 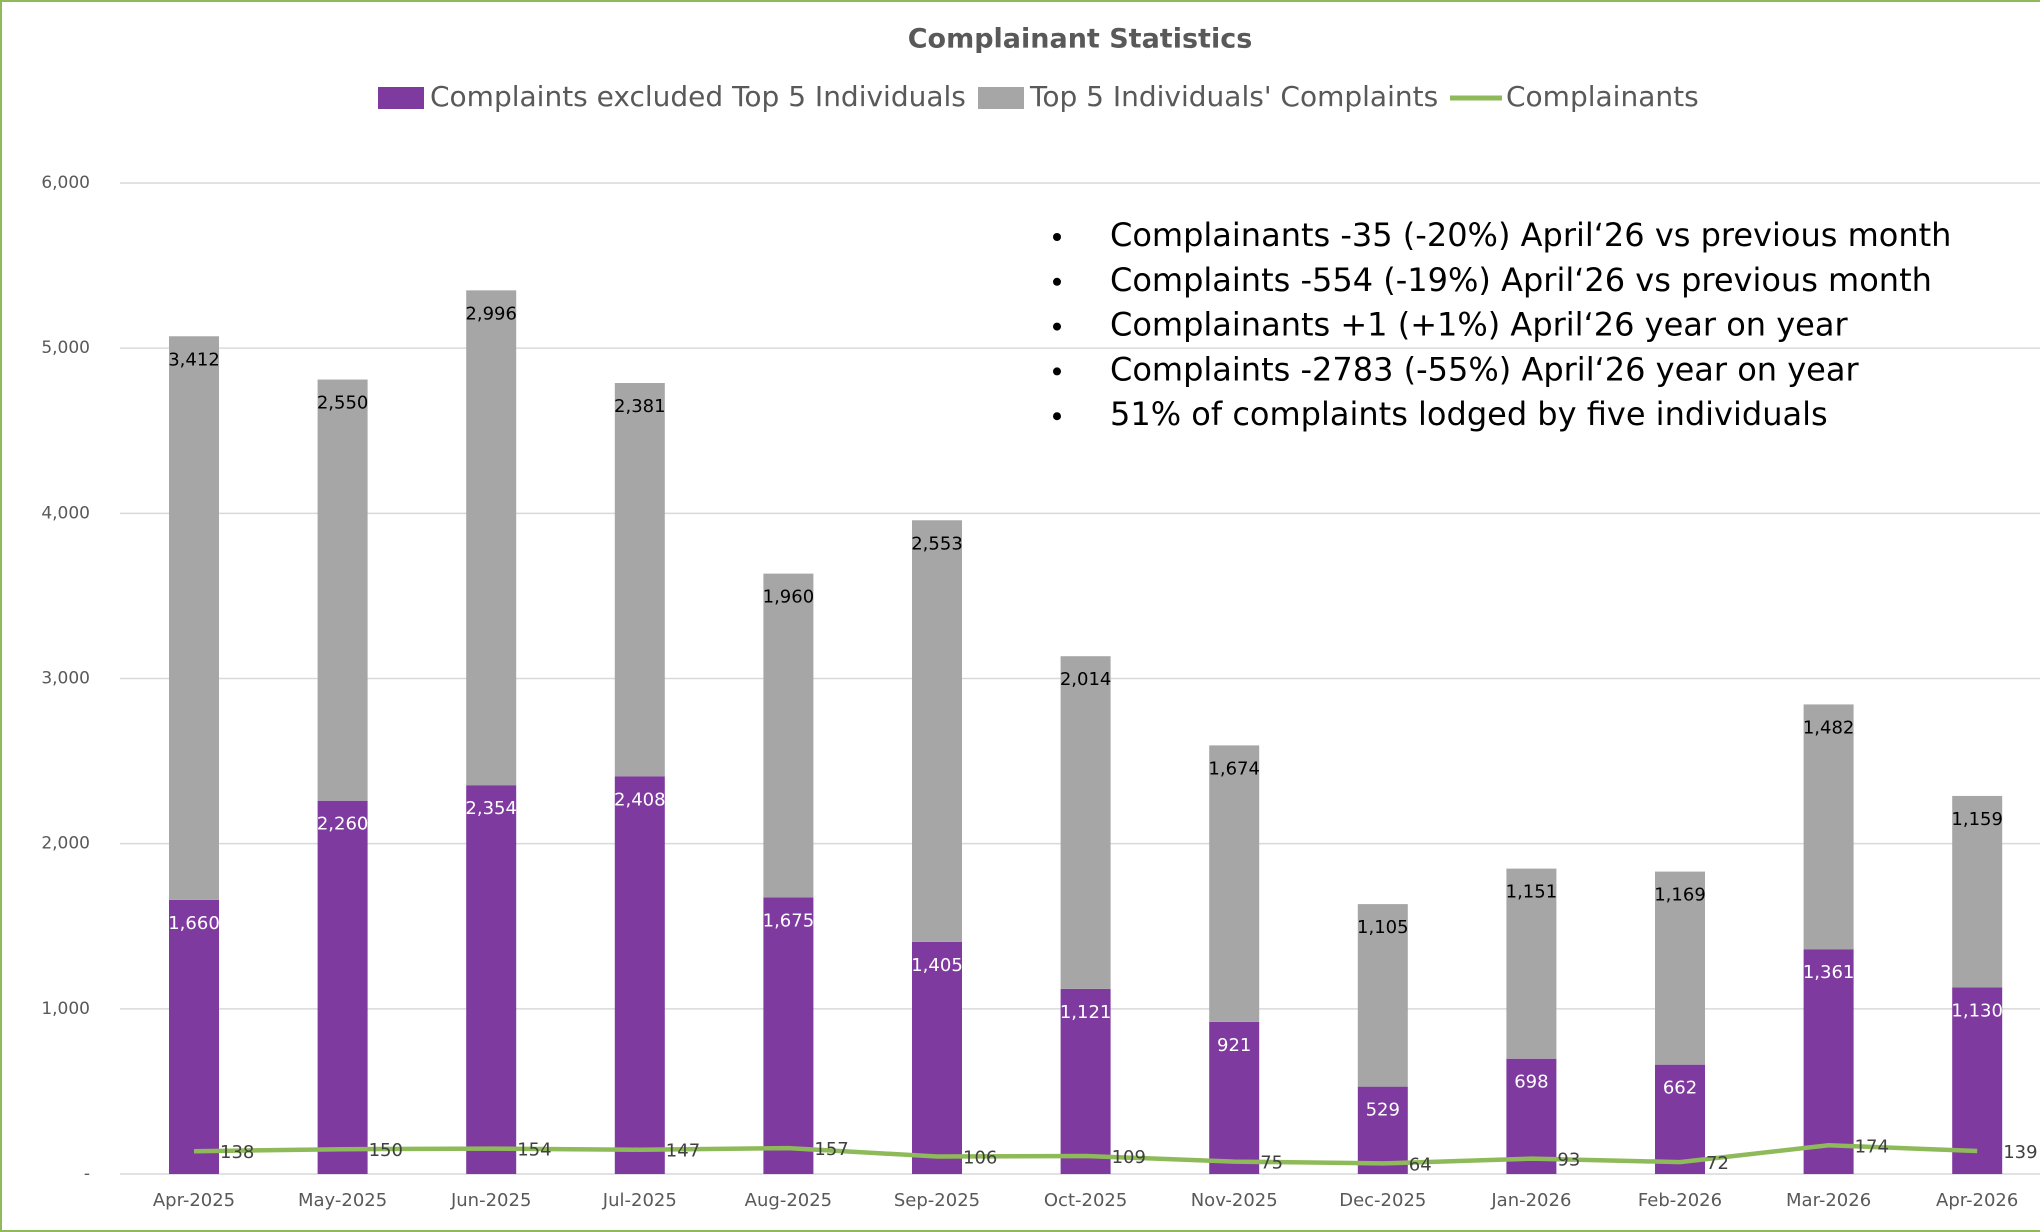 I want to click on data-label: 139, so click(x=2020, y=1152).